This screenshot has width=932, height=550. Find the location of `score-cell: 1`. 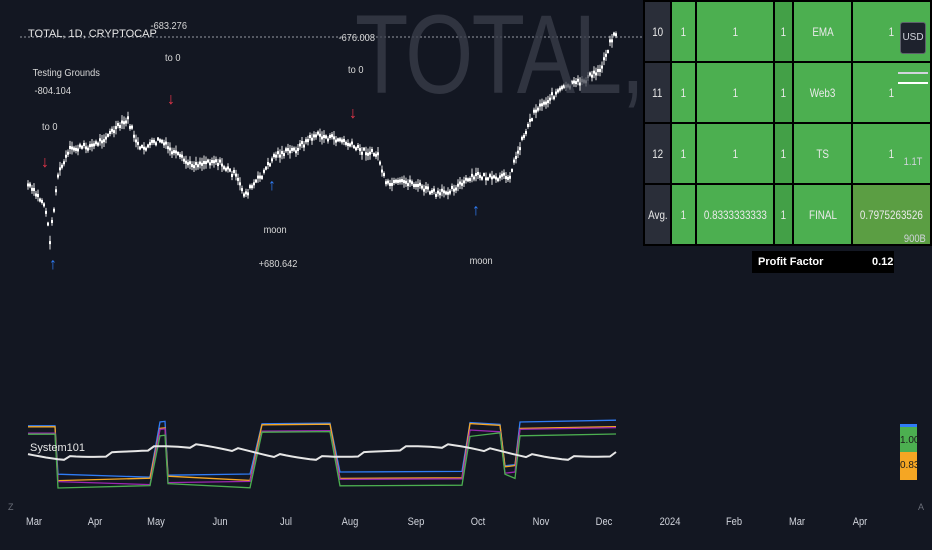

score-cell: 1 is located at coordinates (783, 214).